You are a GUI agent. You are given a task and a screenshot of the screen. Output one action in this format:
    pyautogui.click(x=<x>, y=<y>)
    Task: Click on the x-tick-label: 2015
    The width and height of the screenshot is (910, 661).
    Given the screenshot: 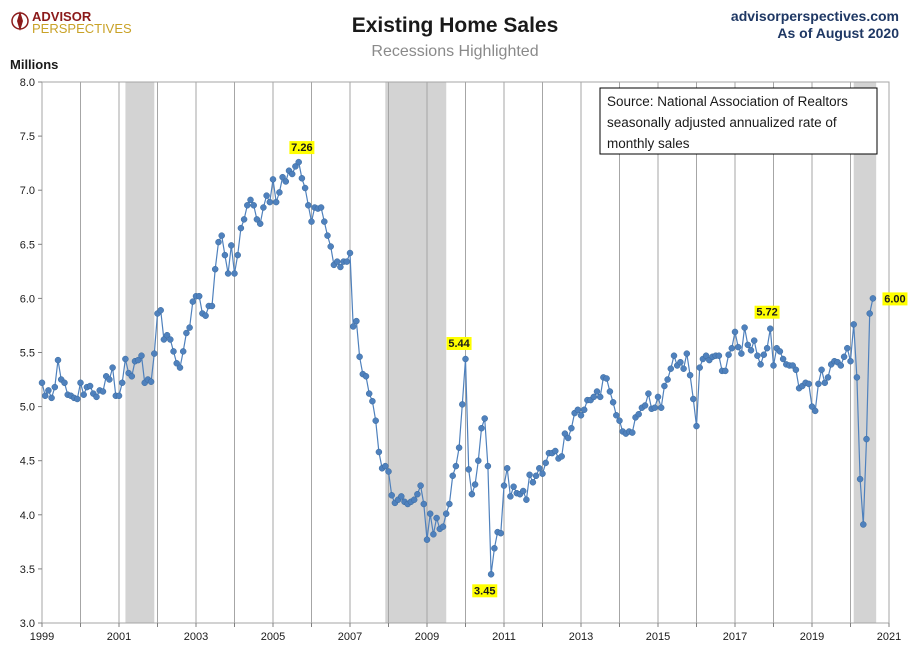 What is the action you would take?
    pyautogui.click(x=658, y=637)
    